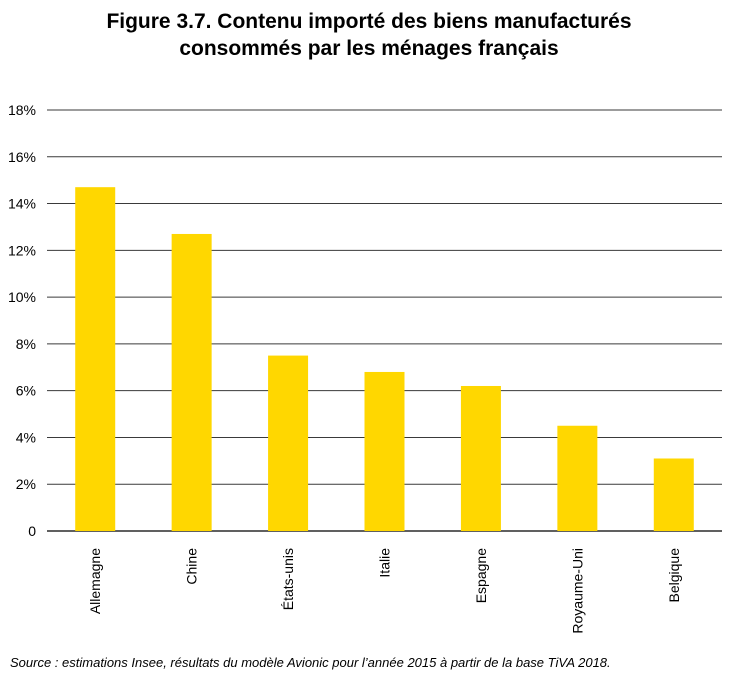 This screenshot has height=680, width=738. I want to click on x-tick-label: Allemagne, so click(95, 581).